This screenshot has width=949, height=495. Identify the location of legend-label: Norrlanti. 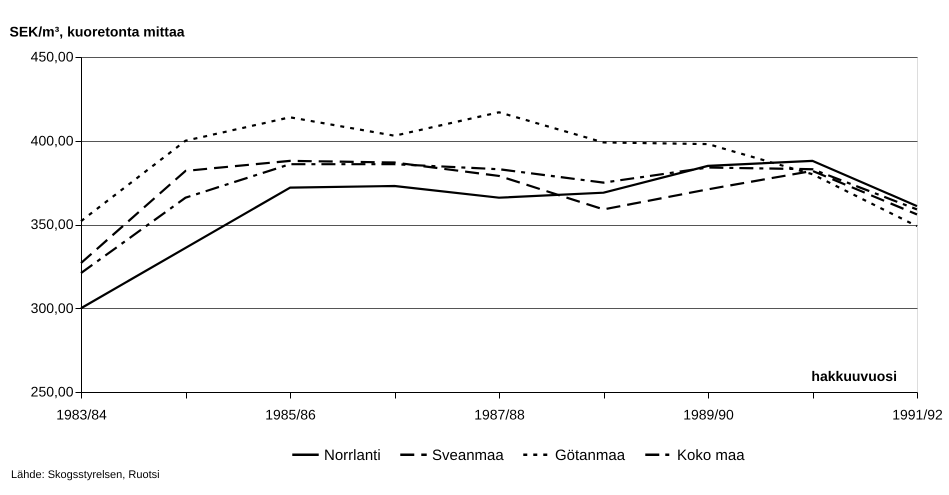
(352, 455).